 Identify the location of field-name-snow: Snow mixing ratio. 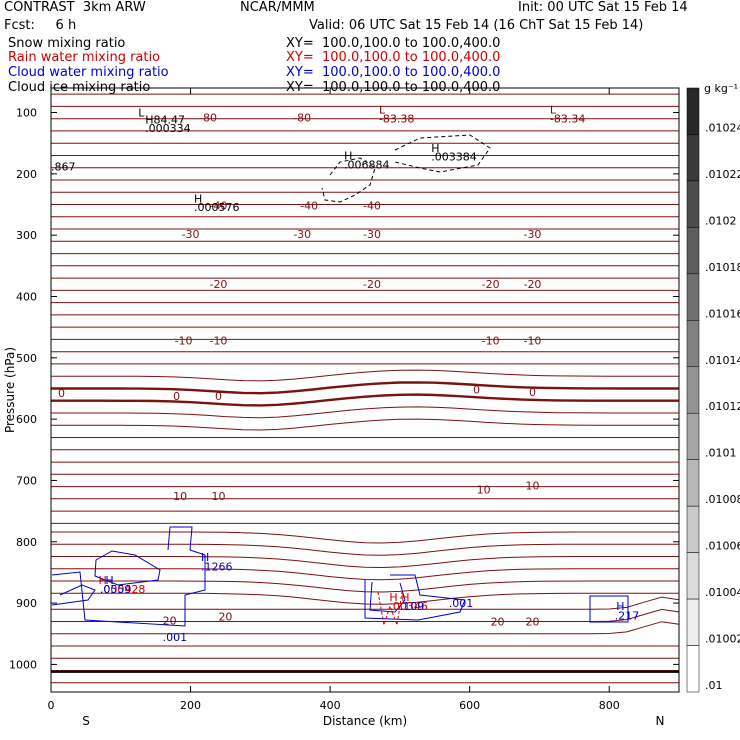
(67, 43).